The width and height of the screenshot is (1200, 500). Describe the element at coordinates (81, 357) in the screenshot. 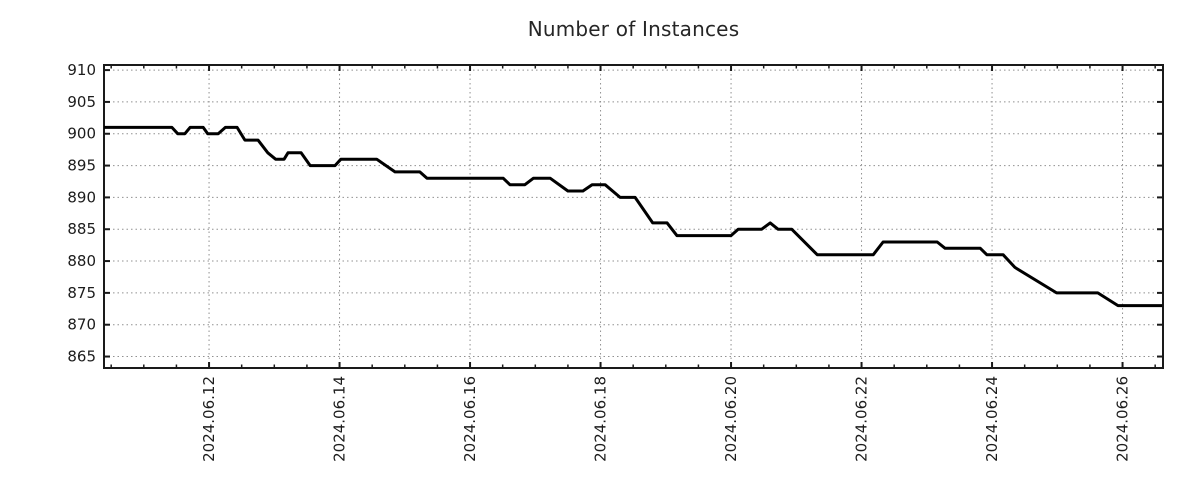

I see `y-tick-label: 865` at that location.